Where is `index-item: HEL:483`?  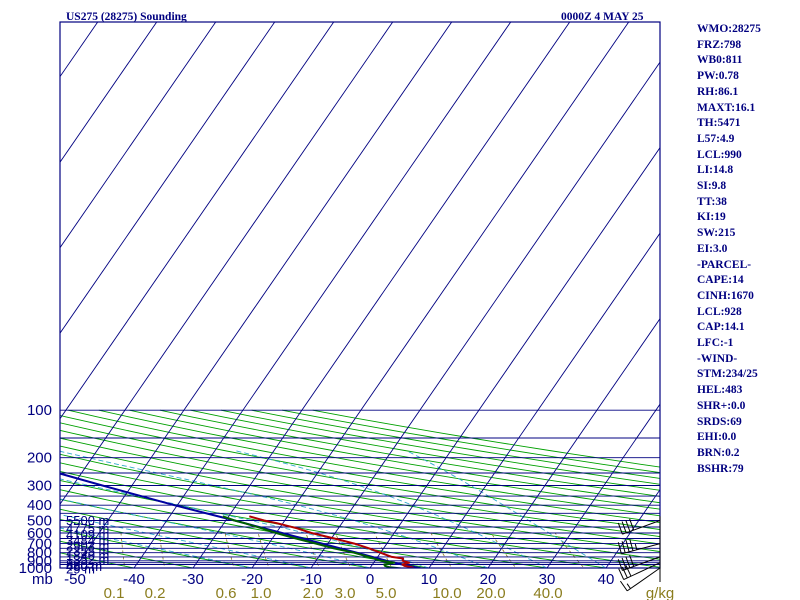 index-item: HEL:483 is located at coordinates (720, 390).